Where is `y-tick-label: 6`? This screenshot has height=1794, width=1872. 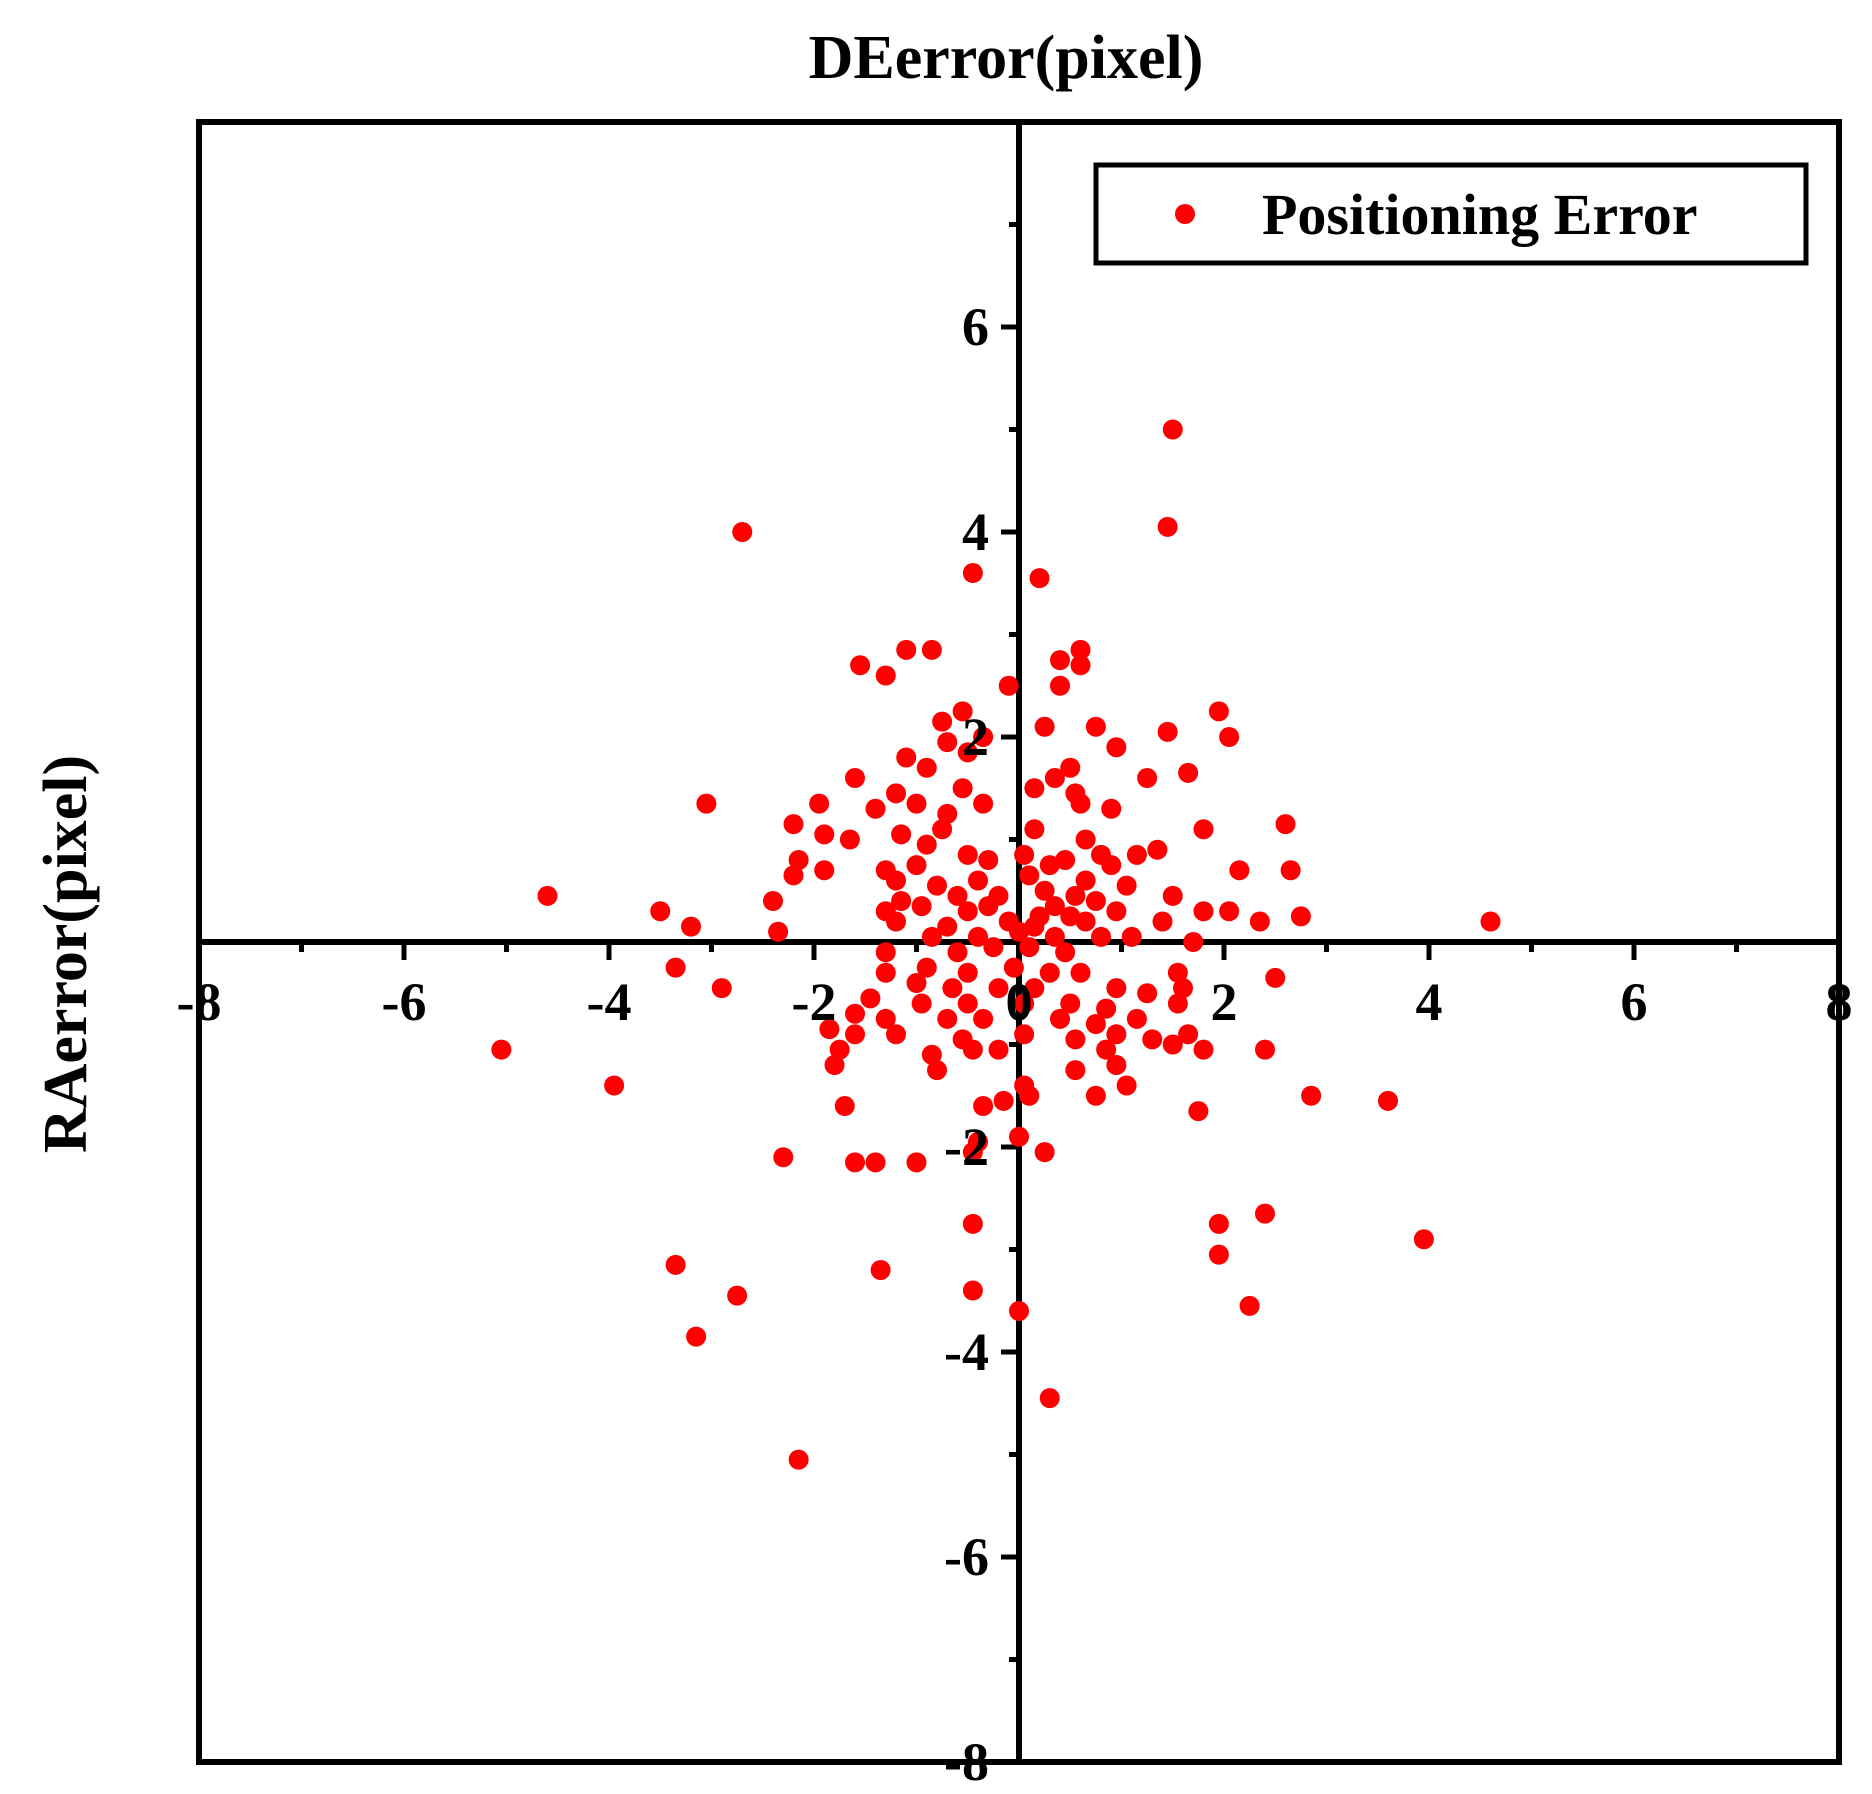
y-tick-label: 6 is located at coordinates (975, 327).